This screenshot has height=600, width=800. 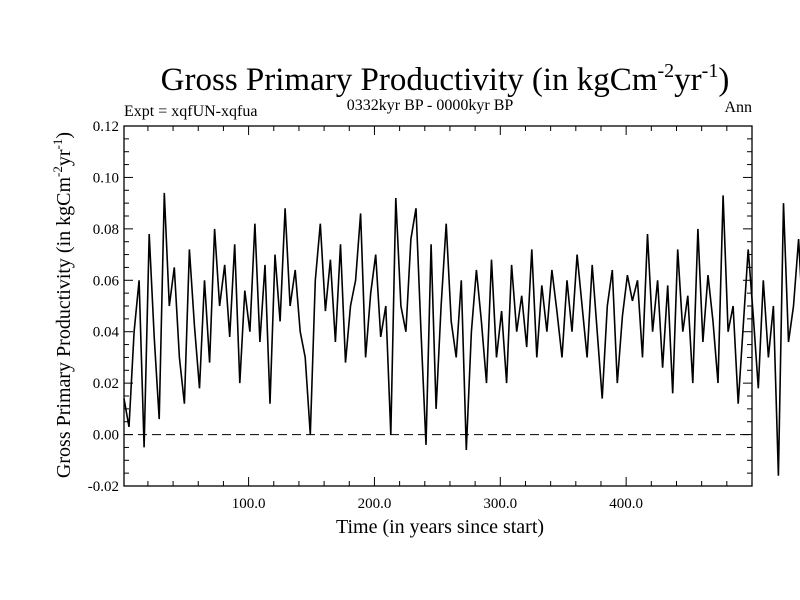 I want to click on y-axis-label-superscript-1: -2, so click(x=57, y=171).